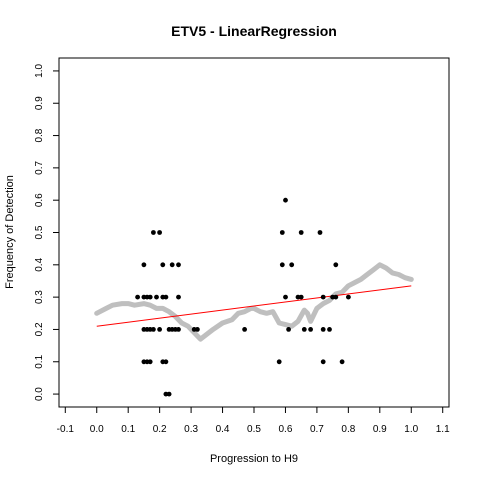  What do you see at coordinates (39, 297) in the screenshot?
I see `y-tick-label: 0.3` at bounding box center [39, 297].